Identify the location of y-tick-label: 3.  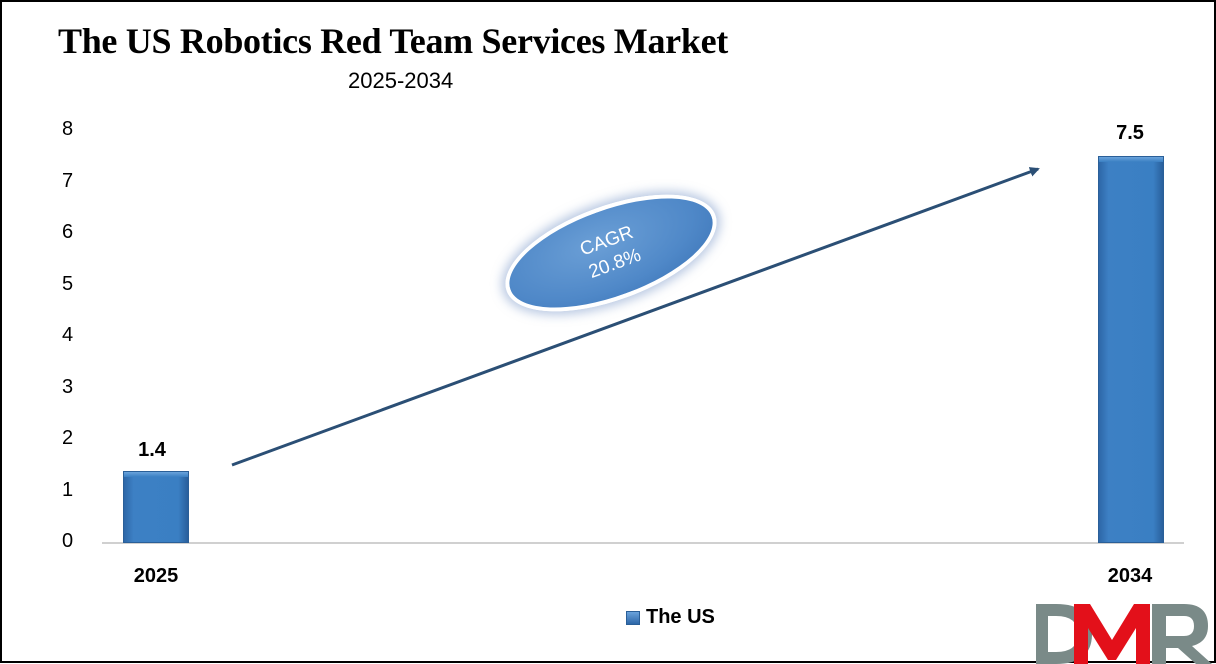
(68, 387).